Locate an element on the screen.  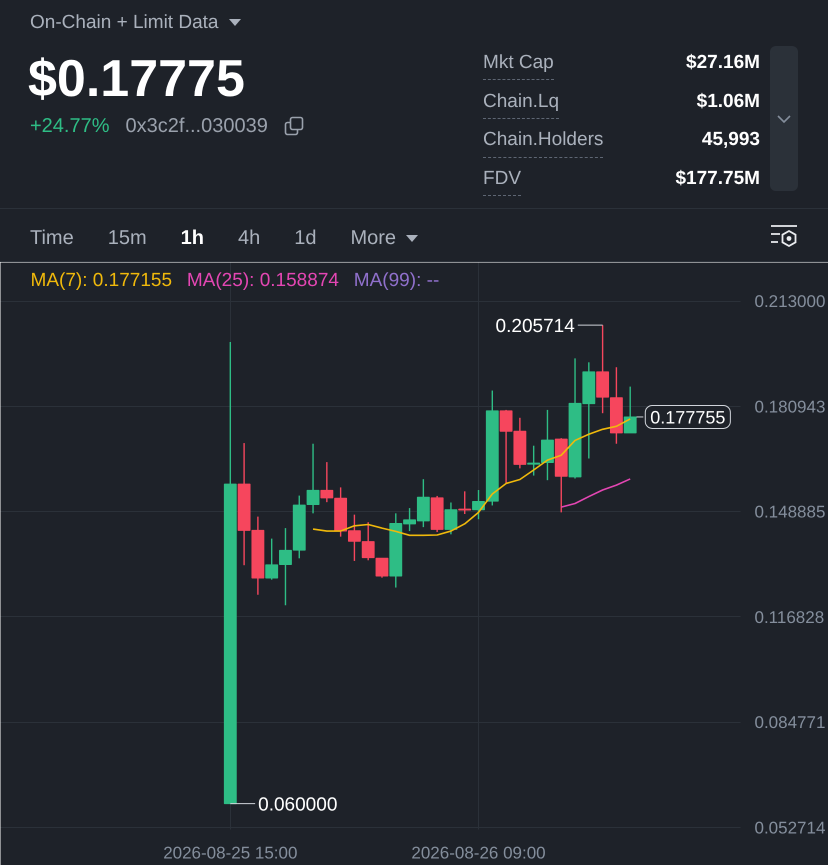
x-tick-label: 2026-08-26 09:00 is located at coordinates (478, 853).